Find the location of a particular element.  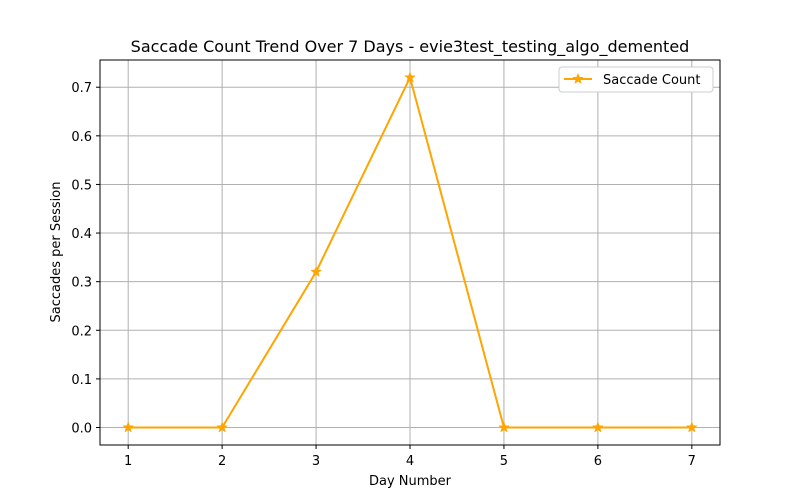

y-tick-label: 0.5 is located at coordinates (81, 185).